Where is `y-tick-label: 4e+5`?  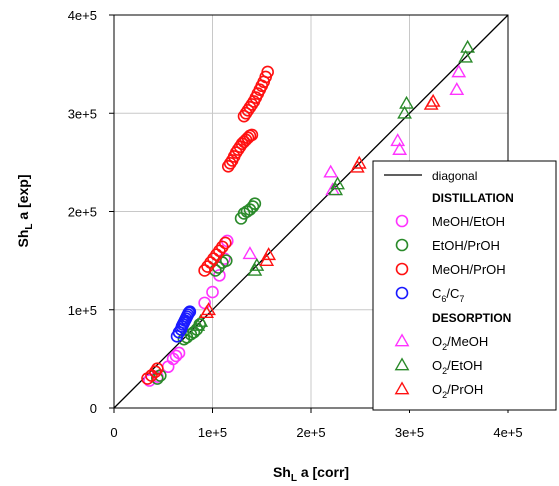
y-tick-label: 4e+5 is located at coordinates (82, 15).